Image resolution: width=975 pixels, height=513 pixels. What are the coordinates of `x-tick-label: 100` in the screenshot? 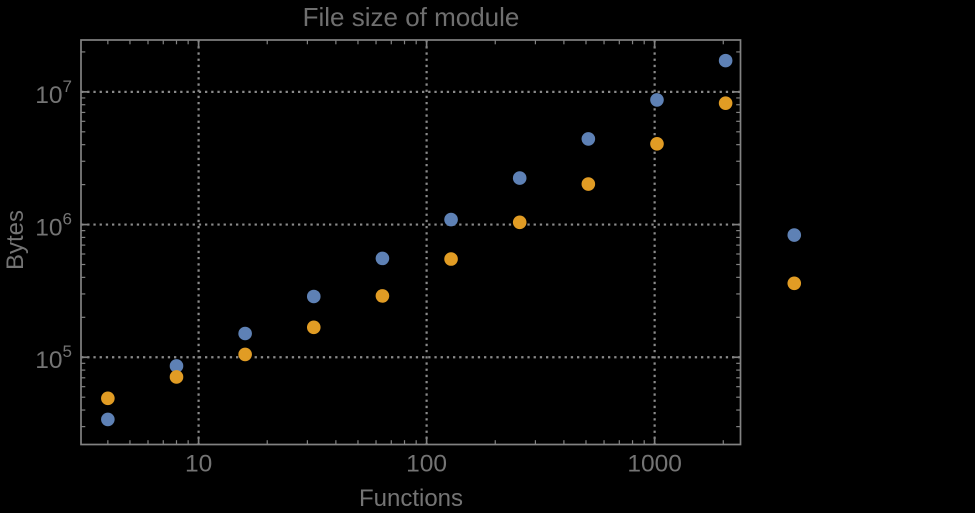 It's located at (426, 464).